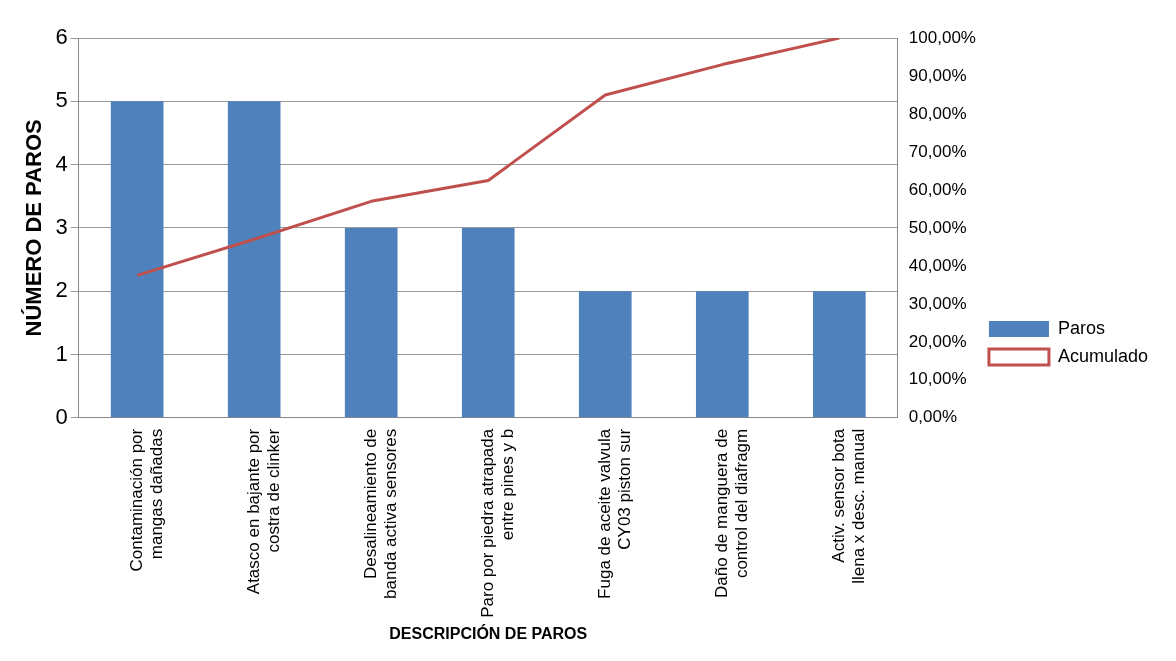 Image resolution: width=1176 pixels, height=661 pixels. What do you see at coordinates (488, 632) in the screenshot?
I see `x-axis-title: DESCRIPCIÓN DE PAROS` at bounding box center [488, 632].